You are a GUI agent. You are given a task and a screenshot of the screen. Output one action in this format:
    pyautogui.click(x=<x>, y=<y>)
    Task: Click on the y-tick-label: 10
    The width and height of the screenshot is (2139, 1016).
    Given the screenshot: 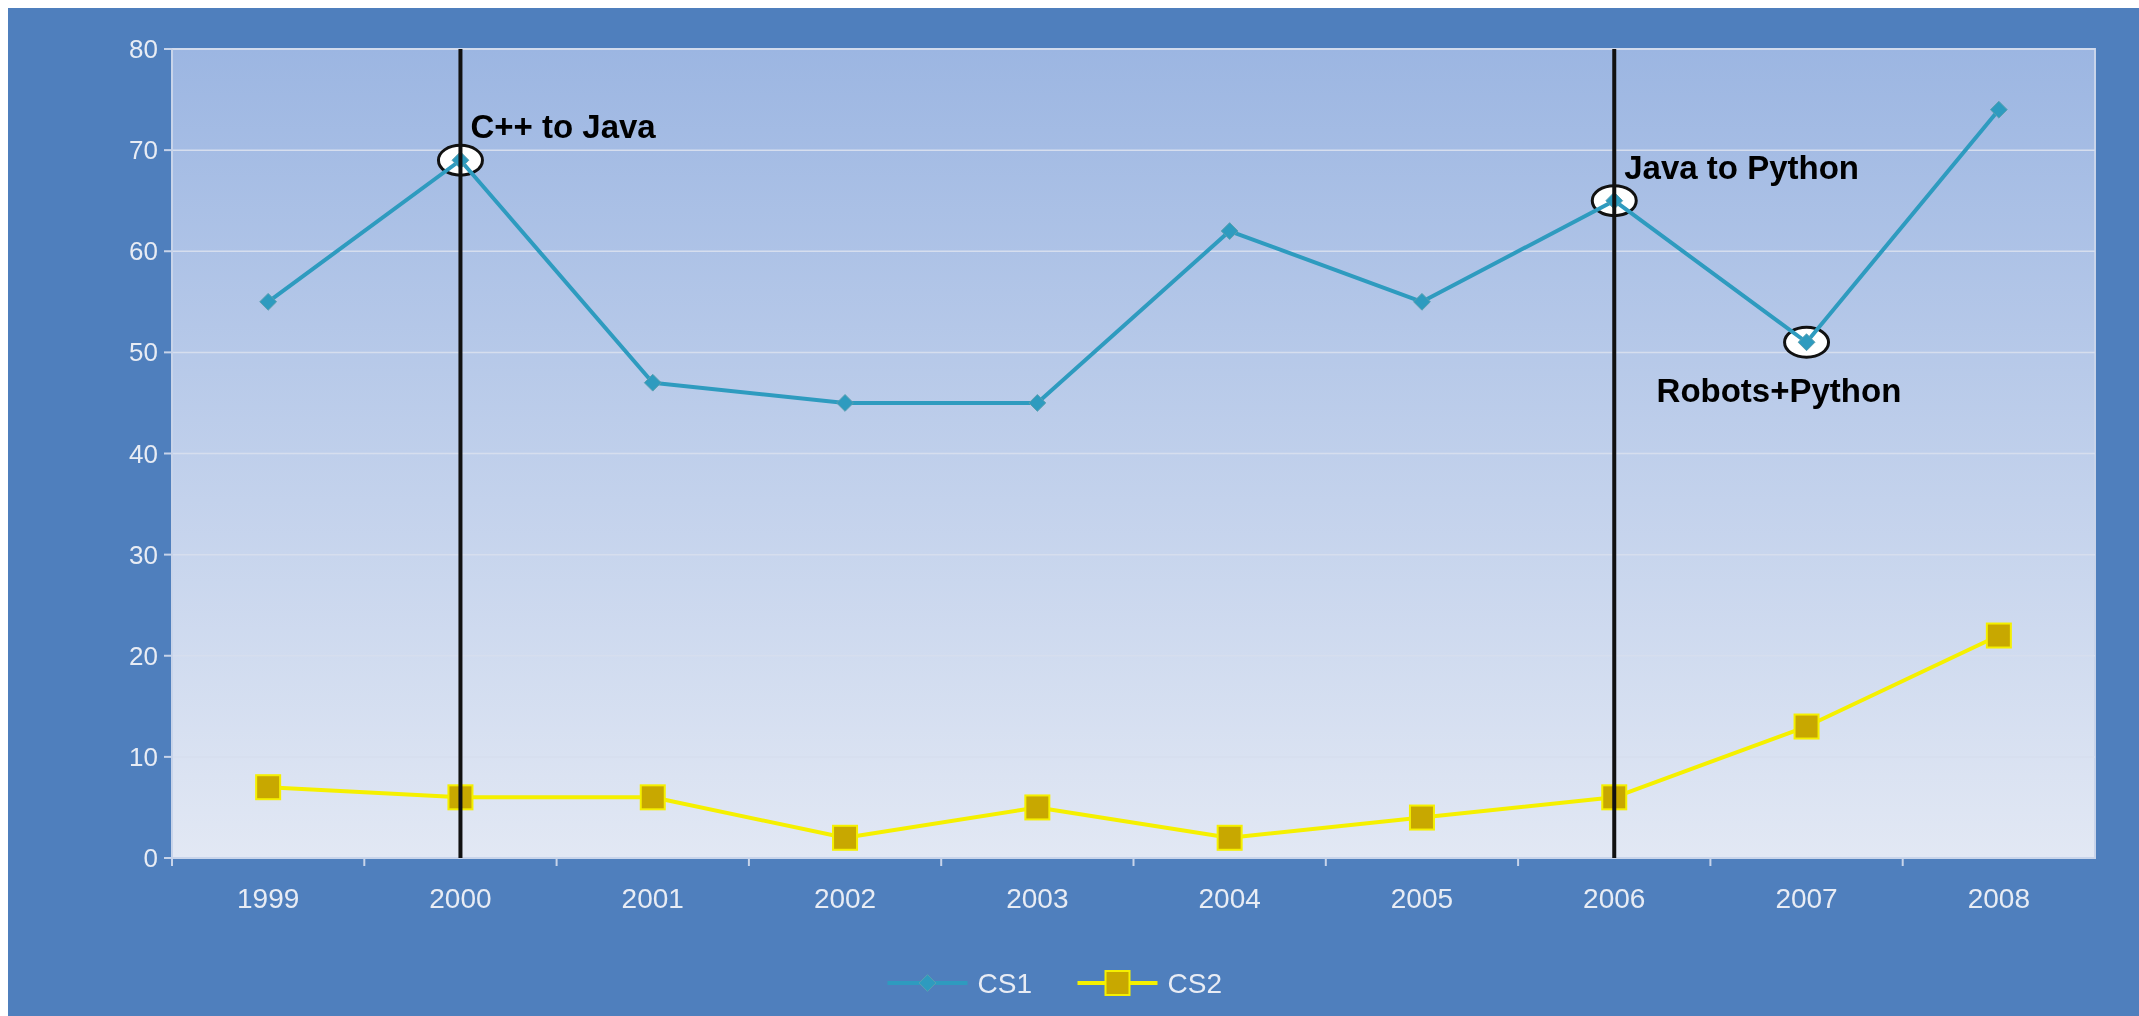 What is the action you would take?
    pyautogui.click(x=143, y=756)
    